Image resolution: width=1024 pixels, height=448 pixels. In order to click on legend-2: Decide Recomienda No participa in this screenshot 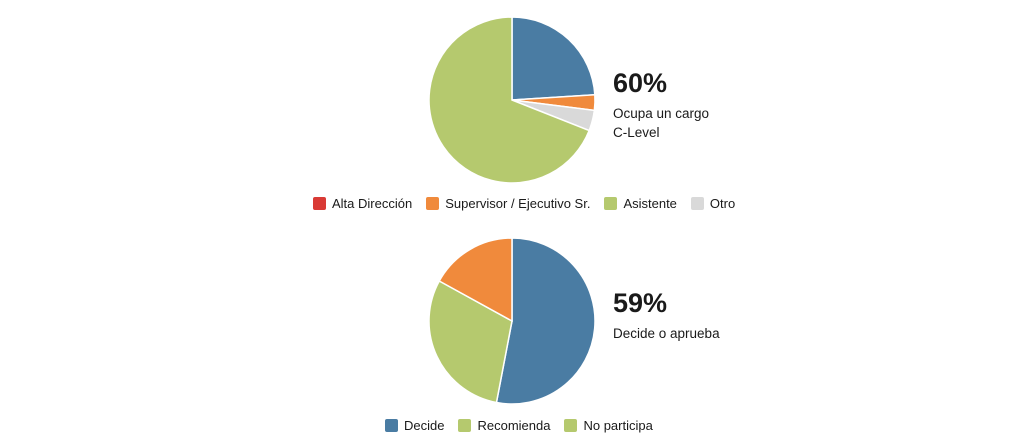, I will do `click(519, 425)`.